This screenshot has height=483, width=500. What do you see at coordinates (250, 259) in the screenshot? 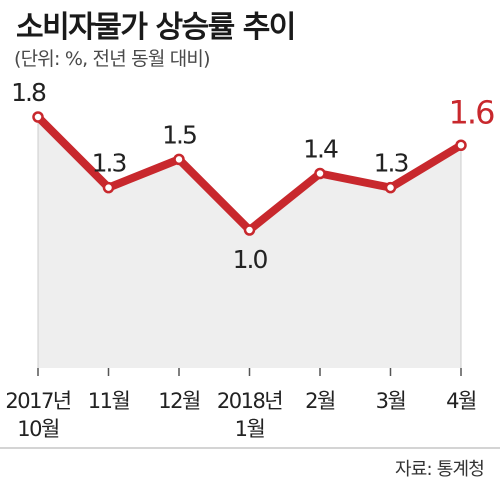
I see `data-label: 1.0` at bounding box center [250, 259].